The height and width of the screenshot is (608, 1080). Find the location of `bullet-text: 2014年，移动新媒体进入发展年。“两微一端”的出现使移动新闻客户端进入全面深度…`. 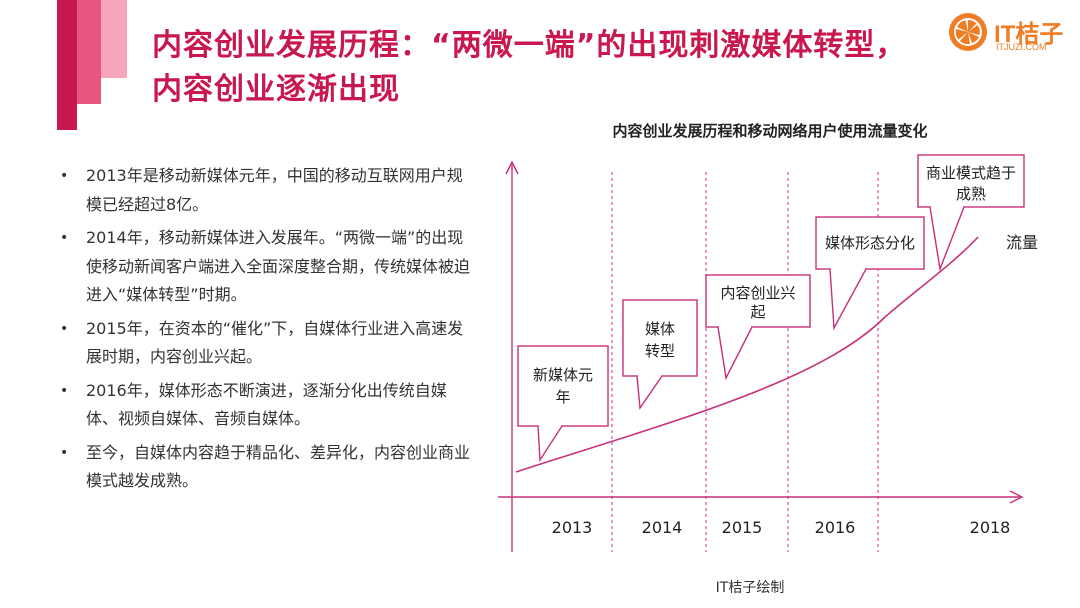

bullet-text: 2014年，移动新媒体进入发展年。“两微一端”的出现使移动新闻客户端进入全面深度… is located at coordinates (278, 266).